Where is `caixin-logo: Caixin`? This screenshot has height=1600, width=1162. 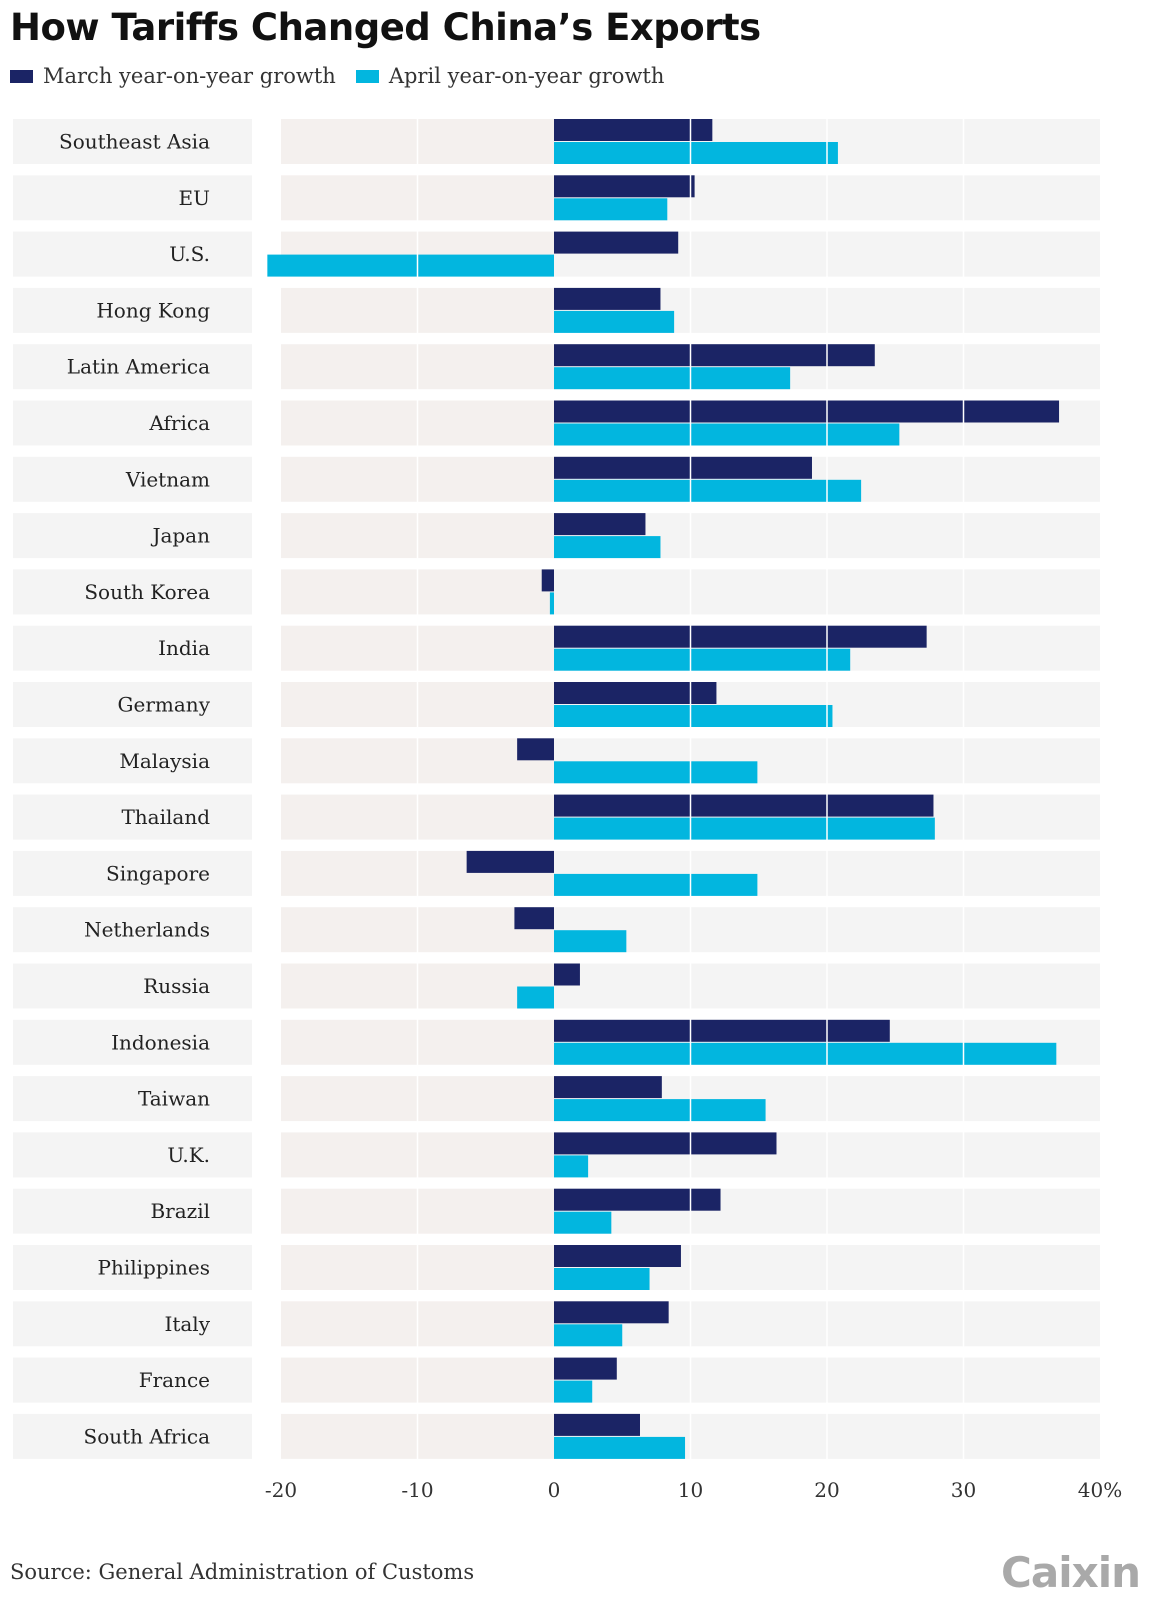
caixin-logo: Caixin is located at coordinates (1071, 1572).